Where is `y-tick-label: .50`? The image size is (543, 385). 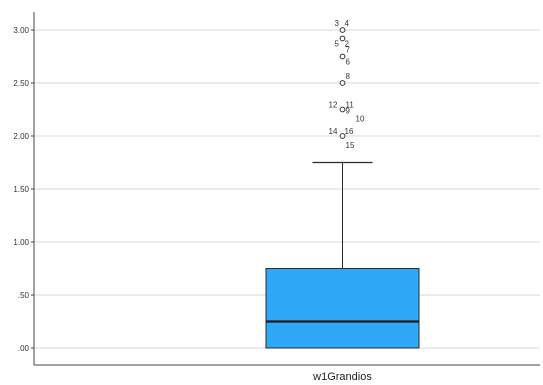 y-tick-label: .50 is located at coordinates (24, 295).